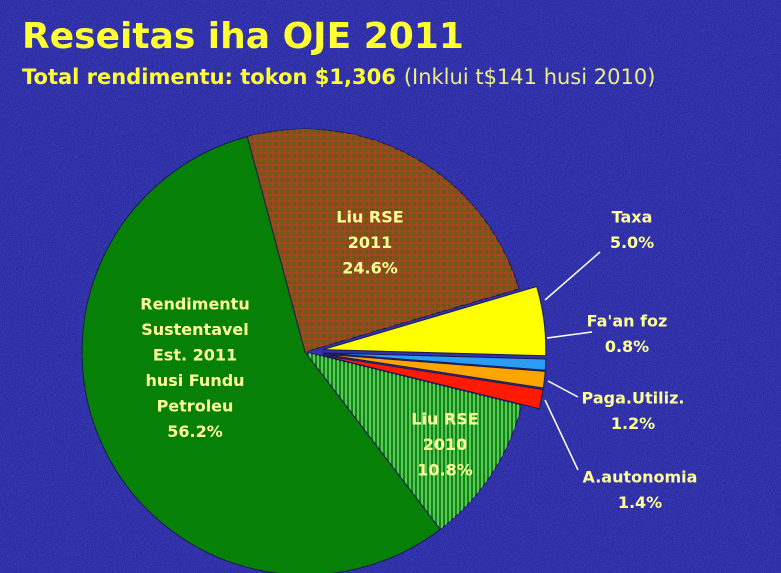  What do you see at coordinates (530, 77) in the screenshot?
I see `chart-subtitle-note: (Inklui t$141 husi 2010)` at bounding box center [530, 77].